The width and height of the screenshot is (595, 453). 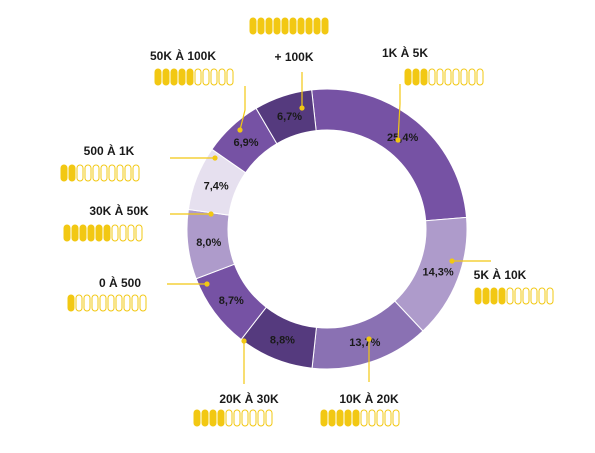 I want to click on slice-value-label: 6,7%, so click(x=289, y=117).